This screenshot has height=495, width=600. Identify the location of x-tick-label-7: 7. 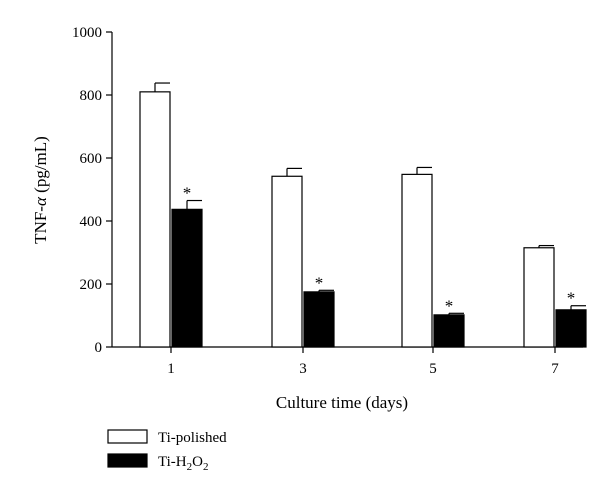
(555, 369).